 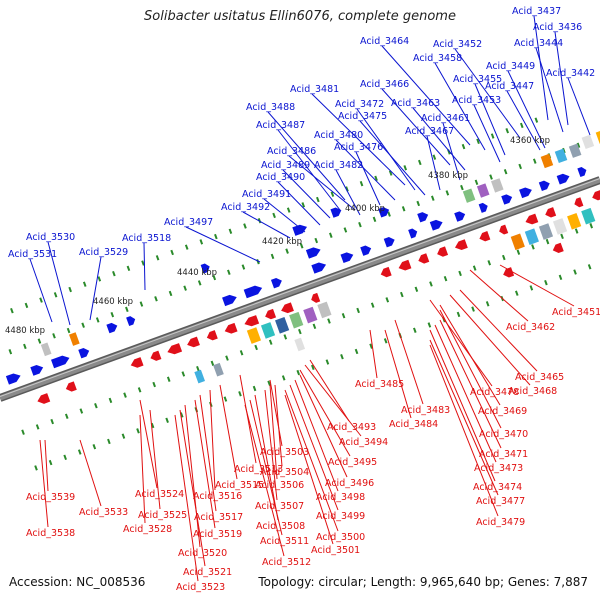 I want to click on forward-gene-label: Acid_3491, so click(x=266, y=194).